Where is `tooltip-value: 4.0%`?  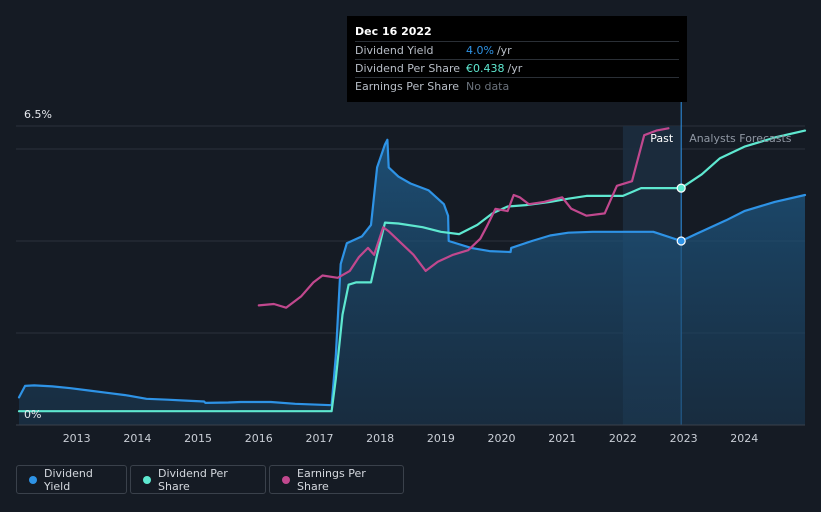 tooltip-value: 4.0% is located at coordinates (480, 50).